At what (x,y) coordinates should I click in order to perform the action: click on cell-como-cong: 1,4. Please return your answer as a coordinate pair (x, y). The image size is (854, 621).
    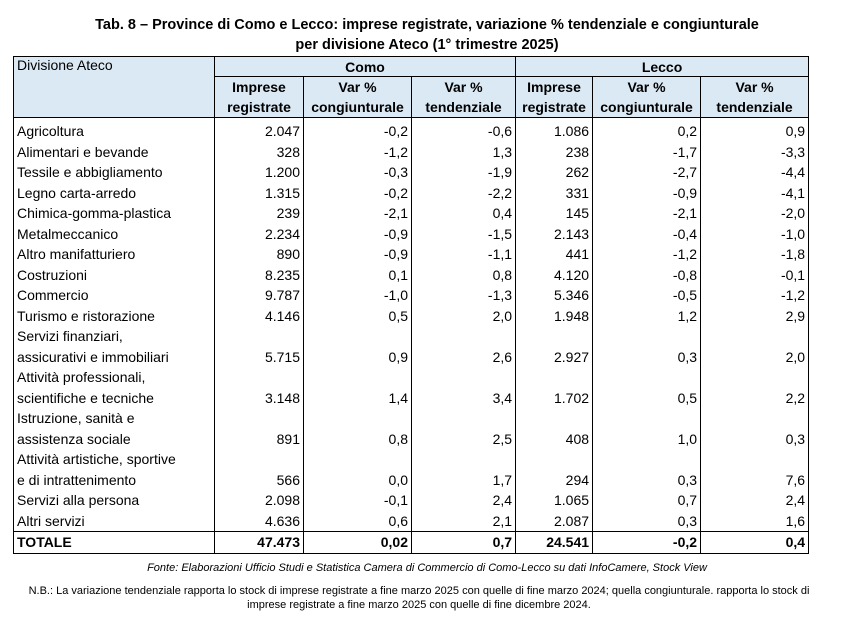
    Looking at the image, I should click on (357, 387).